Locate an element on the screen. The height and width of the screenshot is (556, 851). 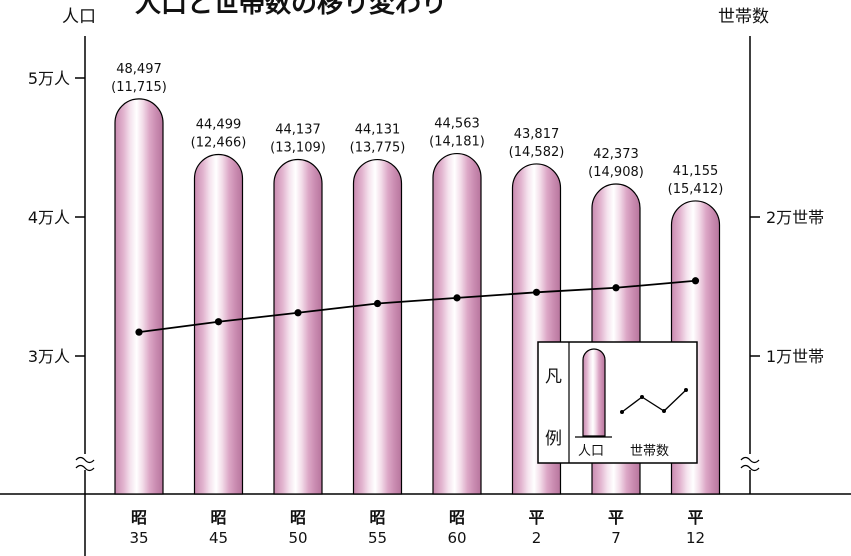
population-value-label: 43,817 is located at coordinates (537, 134).